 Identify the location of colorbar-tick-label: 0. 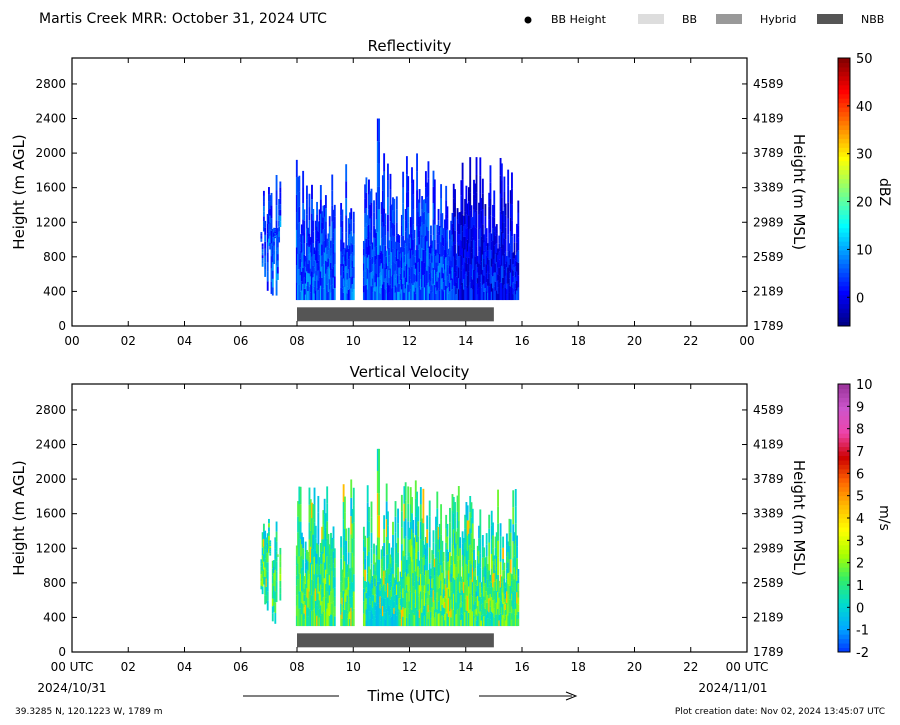
(860, 608).